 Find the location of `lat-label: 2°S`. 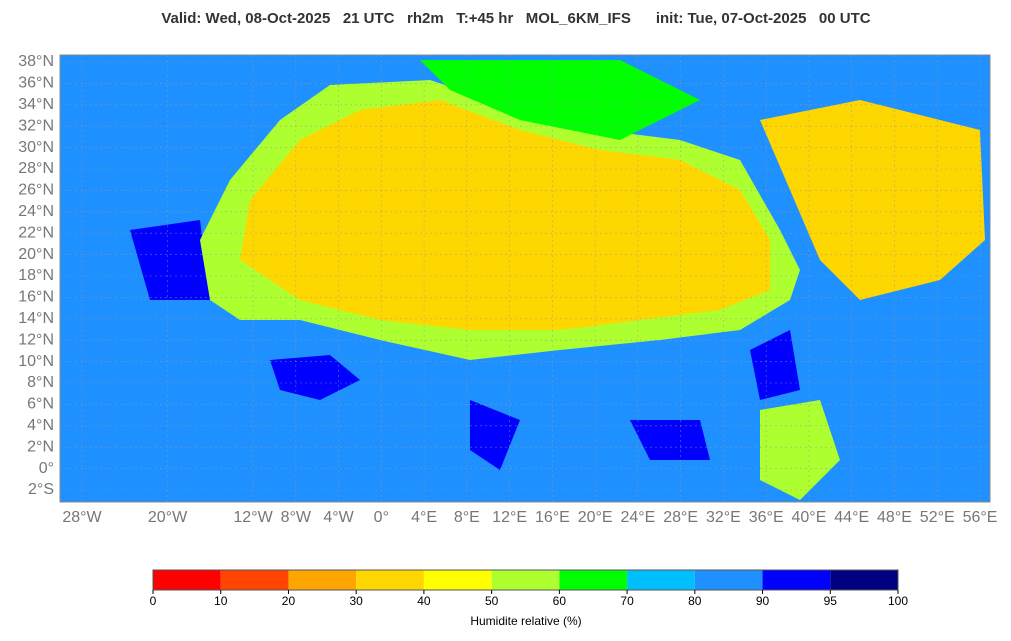

lat-label: 2°S is located at coordinates (41, 489).